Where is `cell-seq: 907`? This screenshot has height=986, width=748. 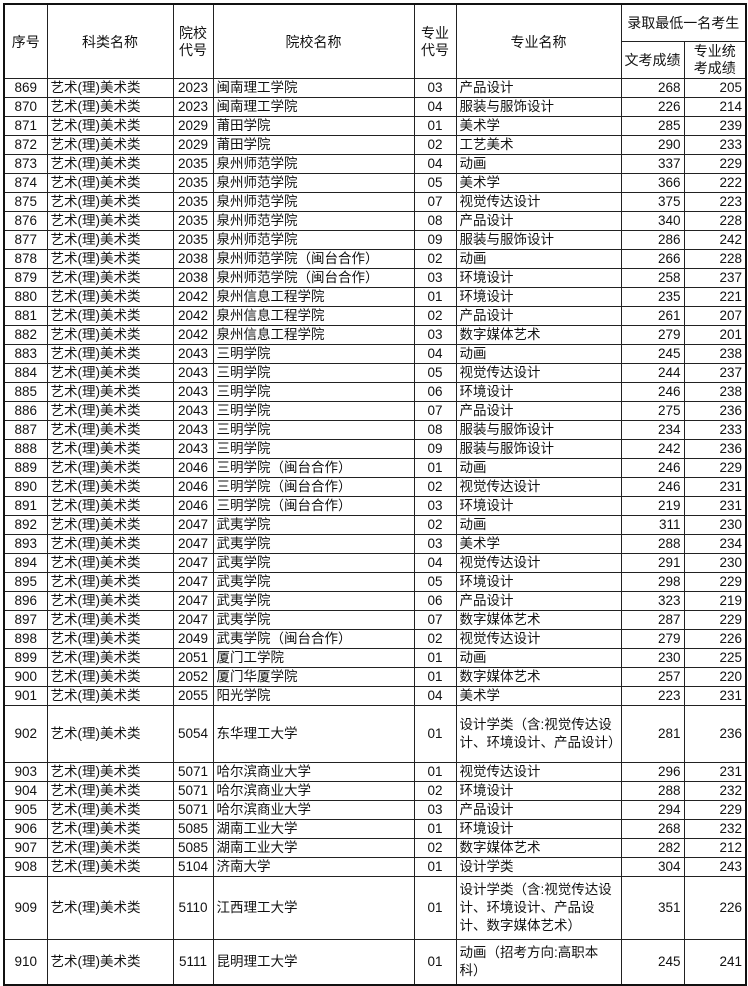
cell-seq: 907 is located at coordinates (25, 848).